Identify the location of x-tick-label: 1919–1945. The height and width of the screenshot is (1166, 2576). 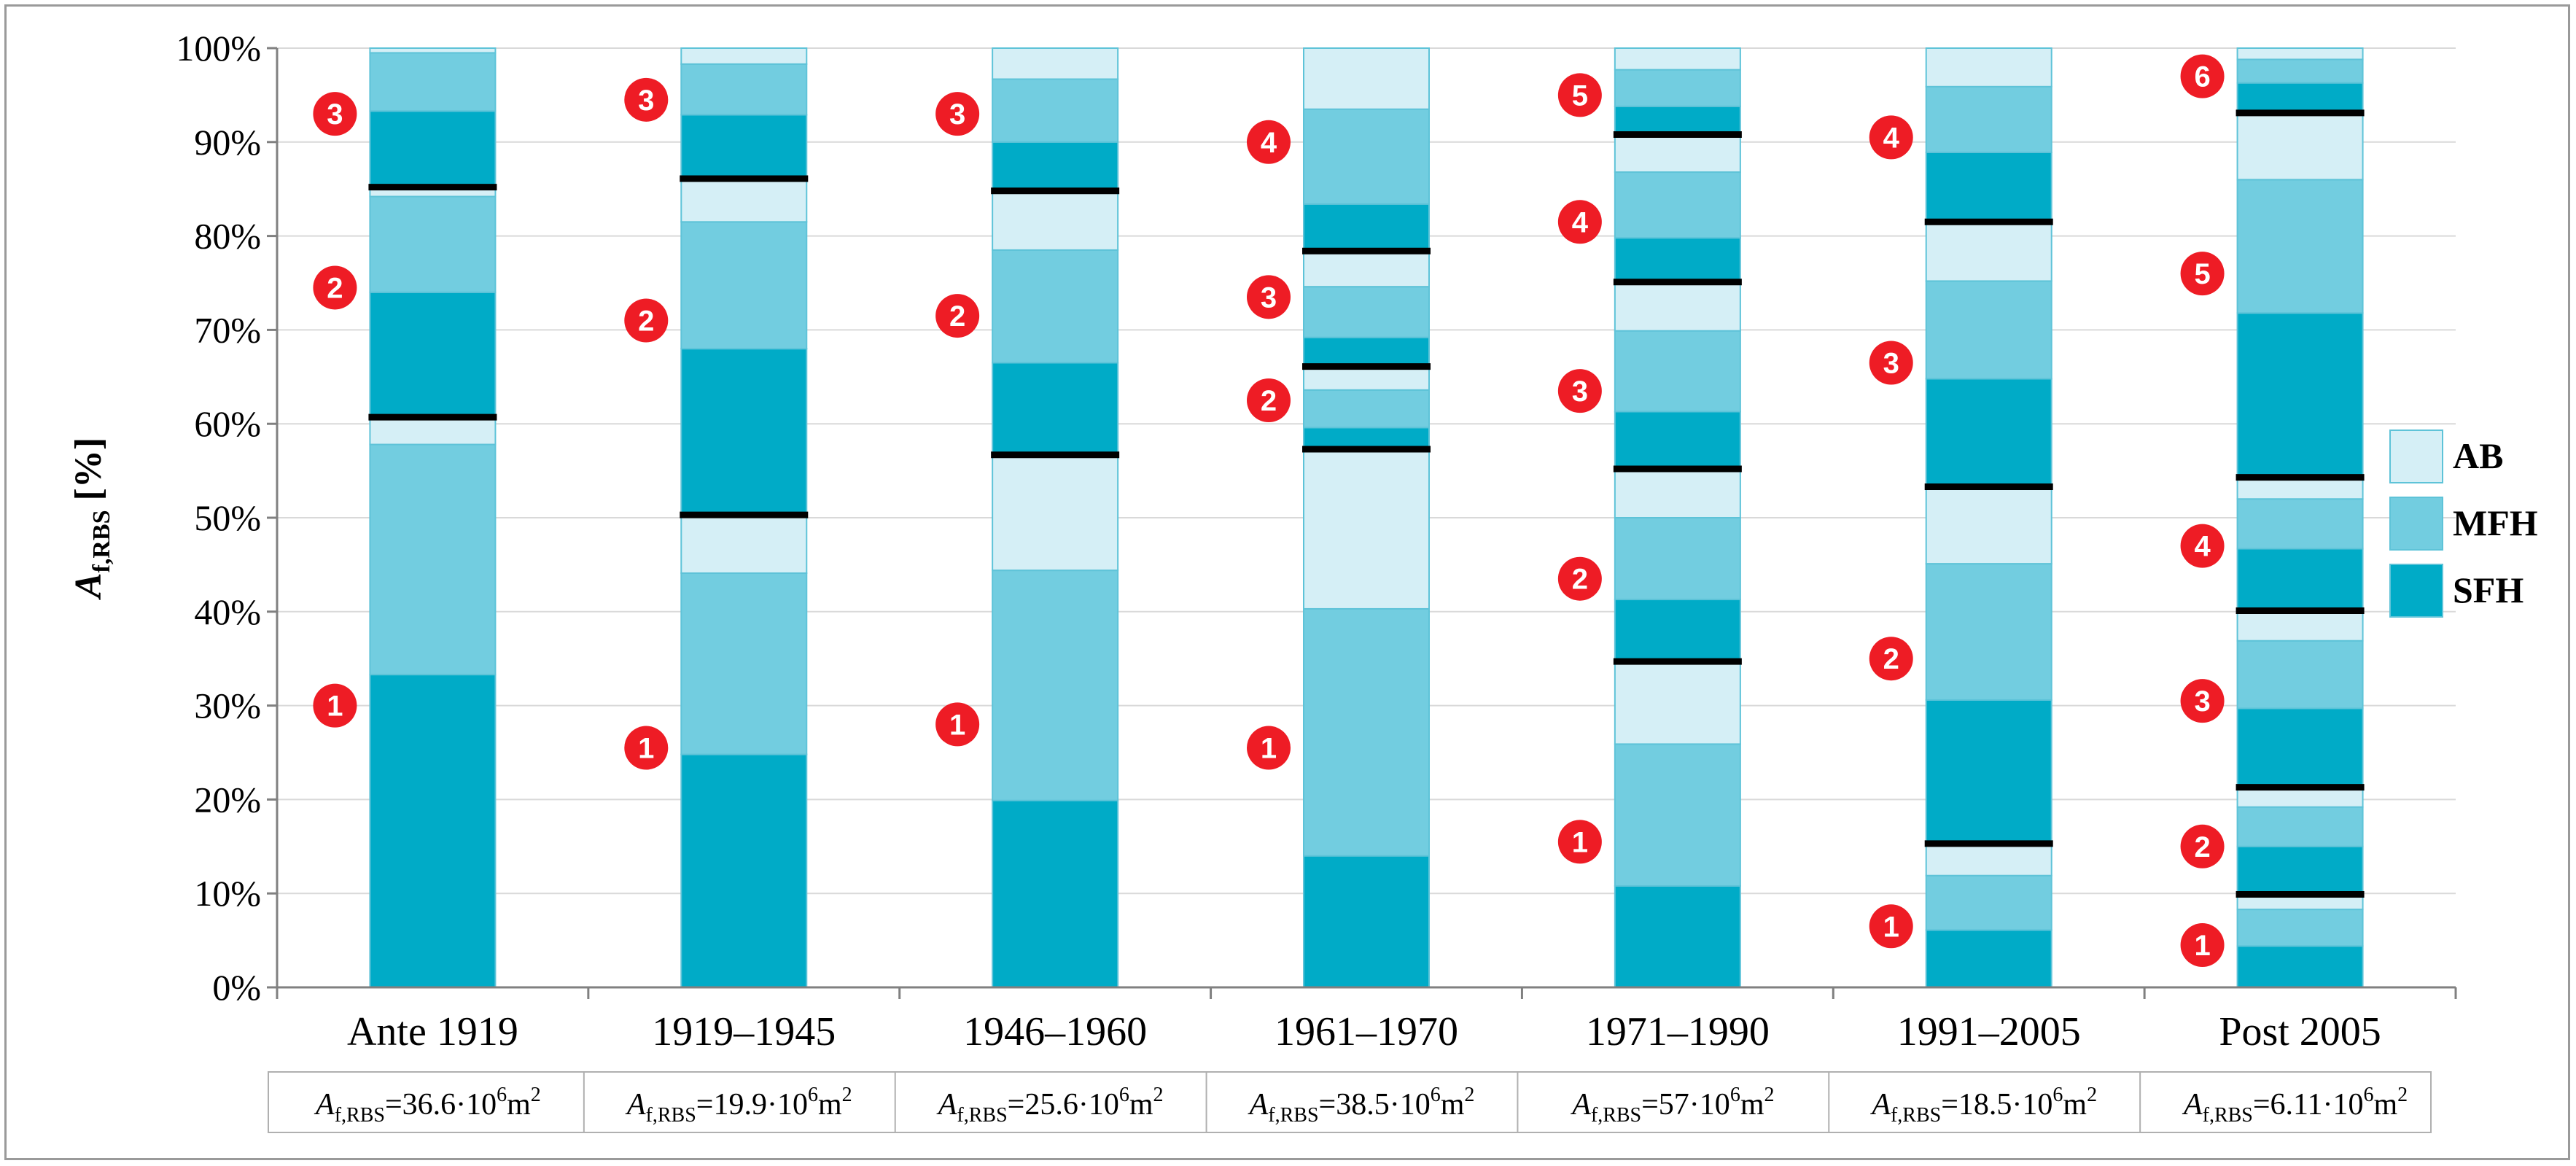
(744, 1031).